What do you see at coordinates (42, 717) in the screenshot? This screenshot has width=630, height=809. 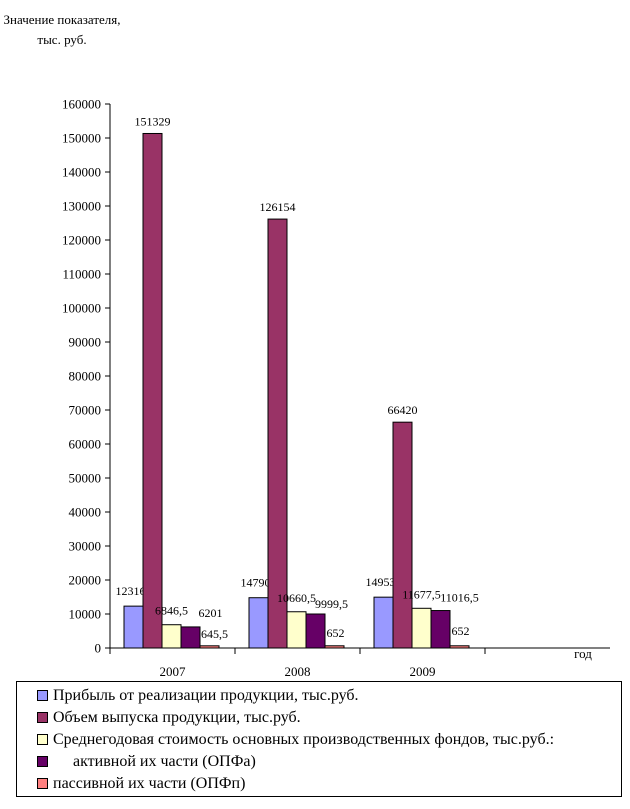 I see `legend-swatch-output` at bounding box center [42, 717].